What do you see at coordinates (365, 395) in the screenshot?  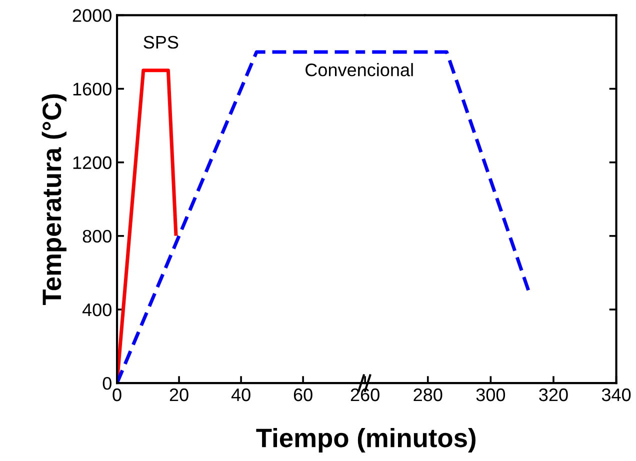 I see `x-tick-label: 260` at bounding box center [365, 395].